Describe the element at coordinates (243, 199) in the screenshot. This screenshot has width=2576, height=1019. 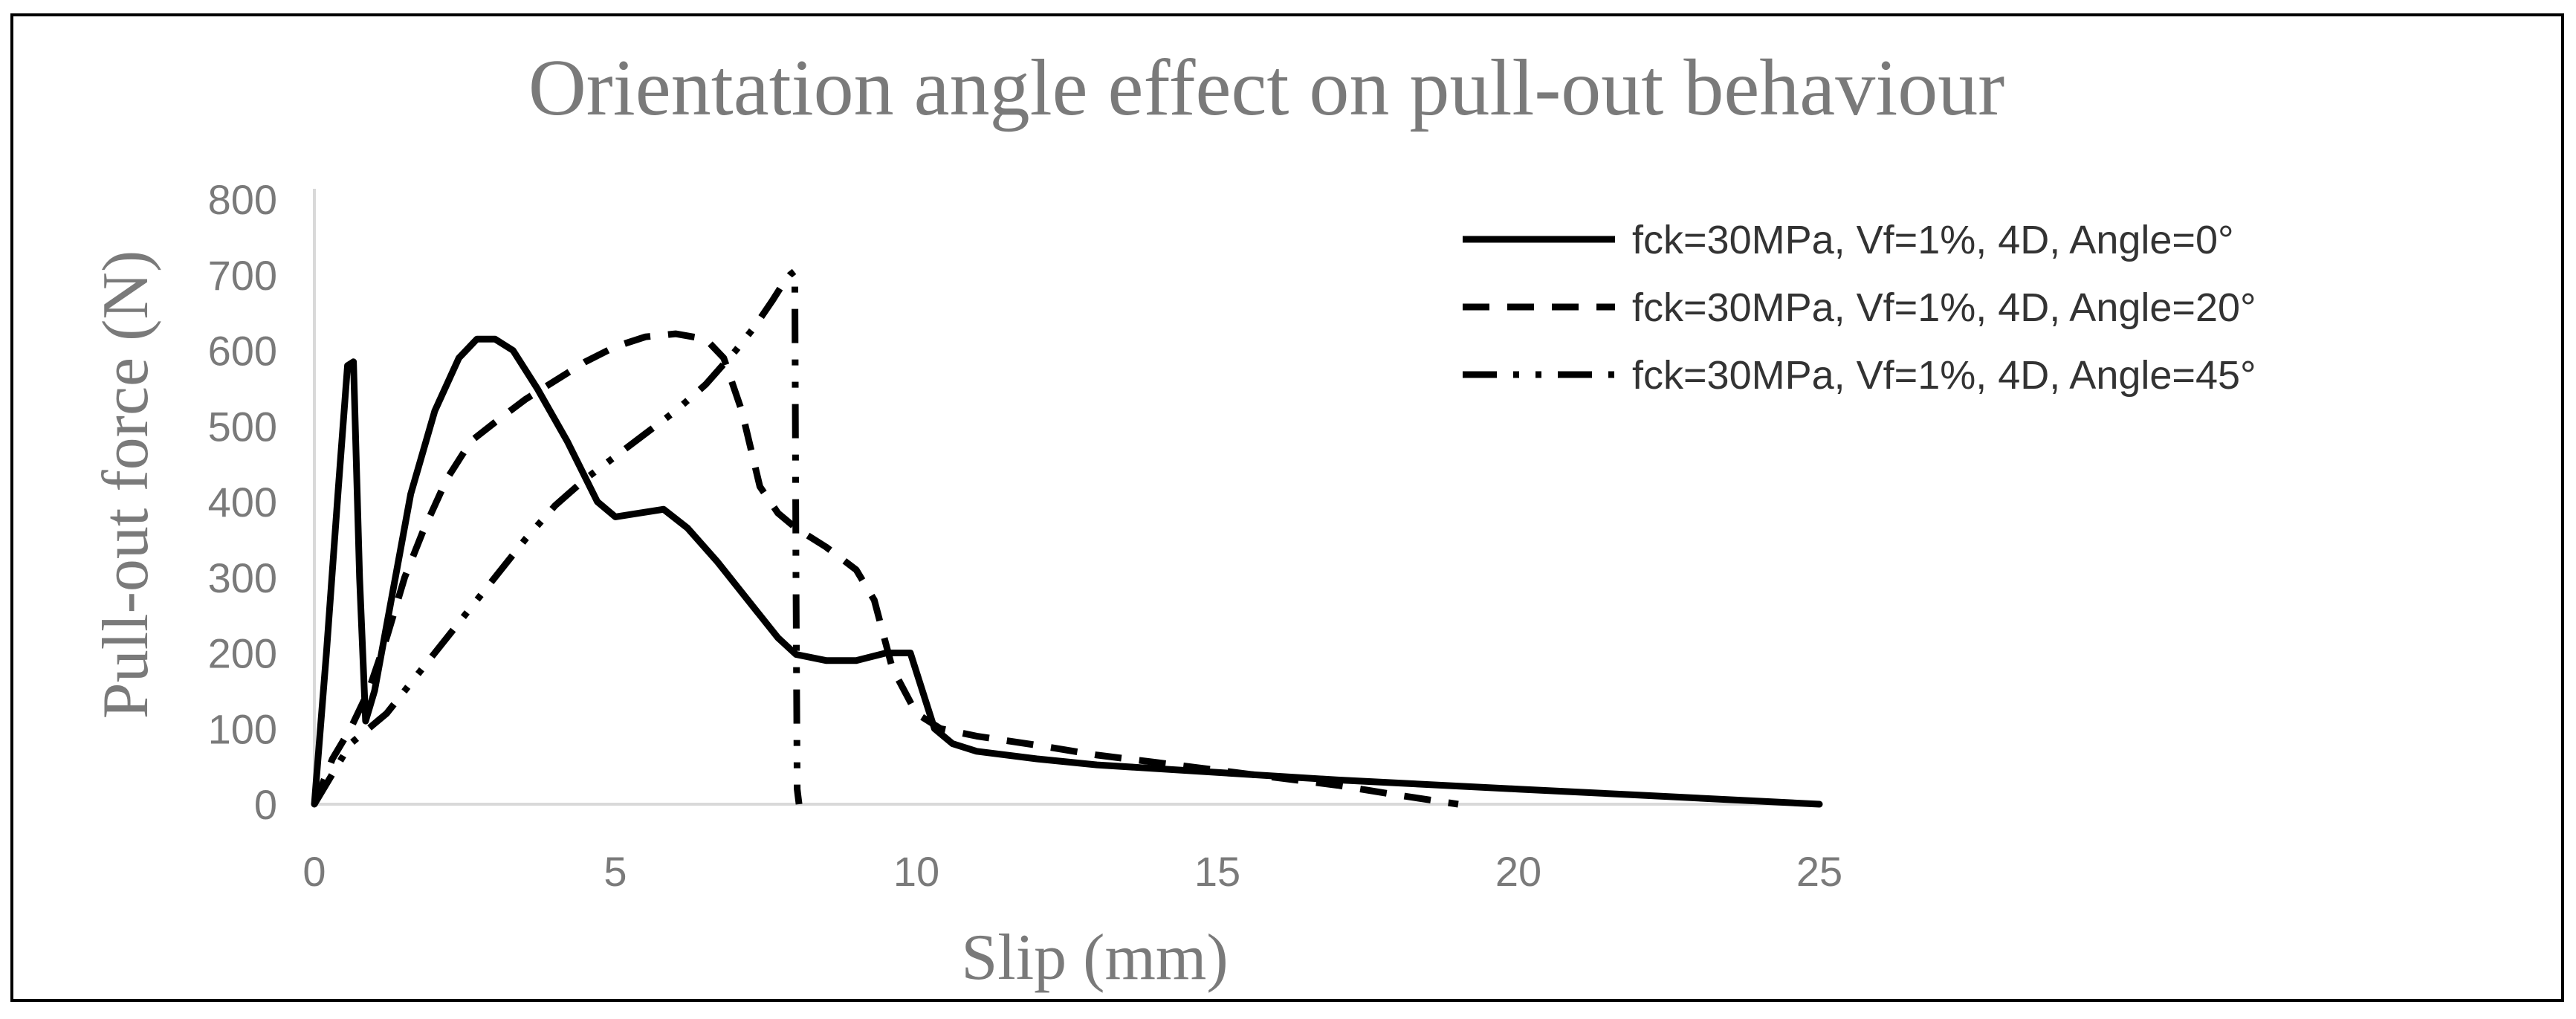
I see `y-tick-label: 800` at that location.